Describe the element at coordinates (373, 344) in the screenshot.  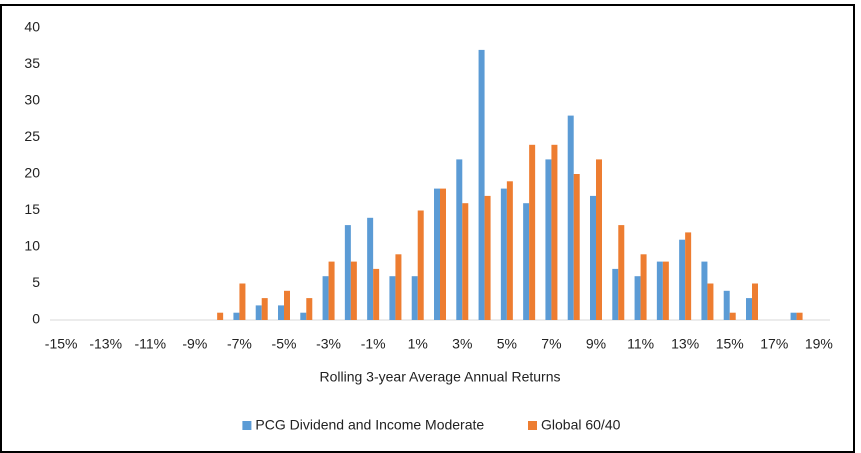
I see `x-tick-label: -1%` at that location.